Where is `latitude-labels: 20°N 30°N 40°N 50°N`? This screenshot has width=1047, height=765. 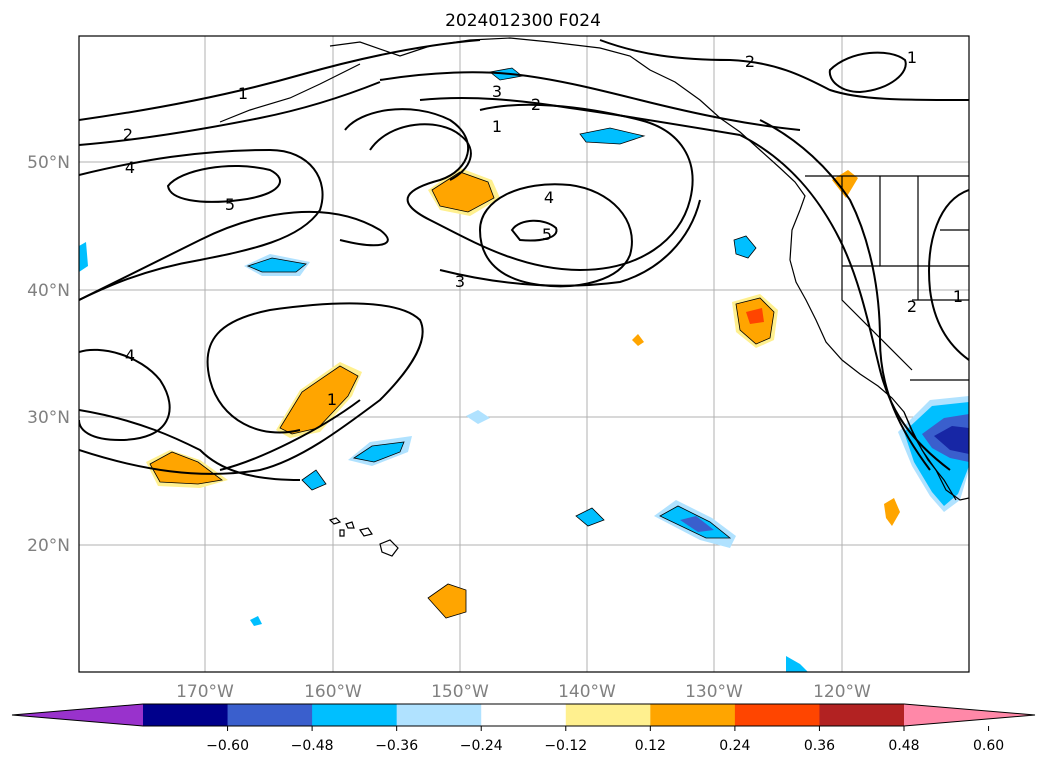 latitude-labels: 20°N 30°N 40°N 50°N is located at coordinates (48, 354).